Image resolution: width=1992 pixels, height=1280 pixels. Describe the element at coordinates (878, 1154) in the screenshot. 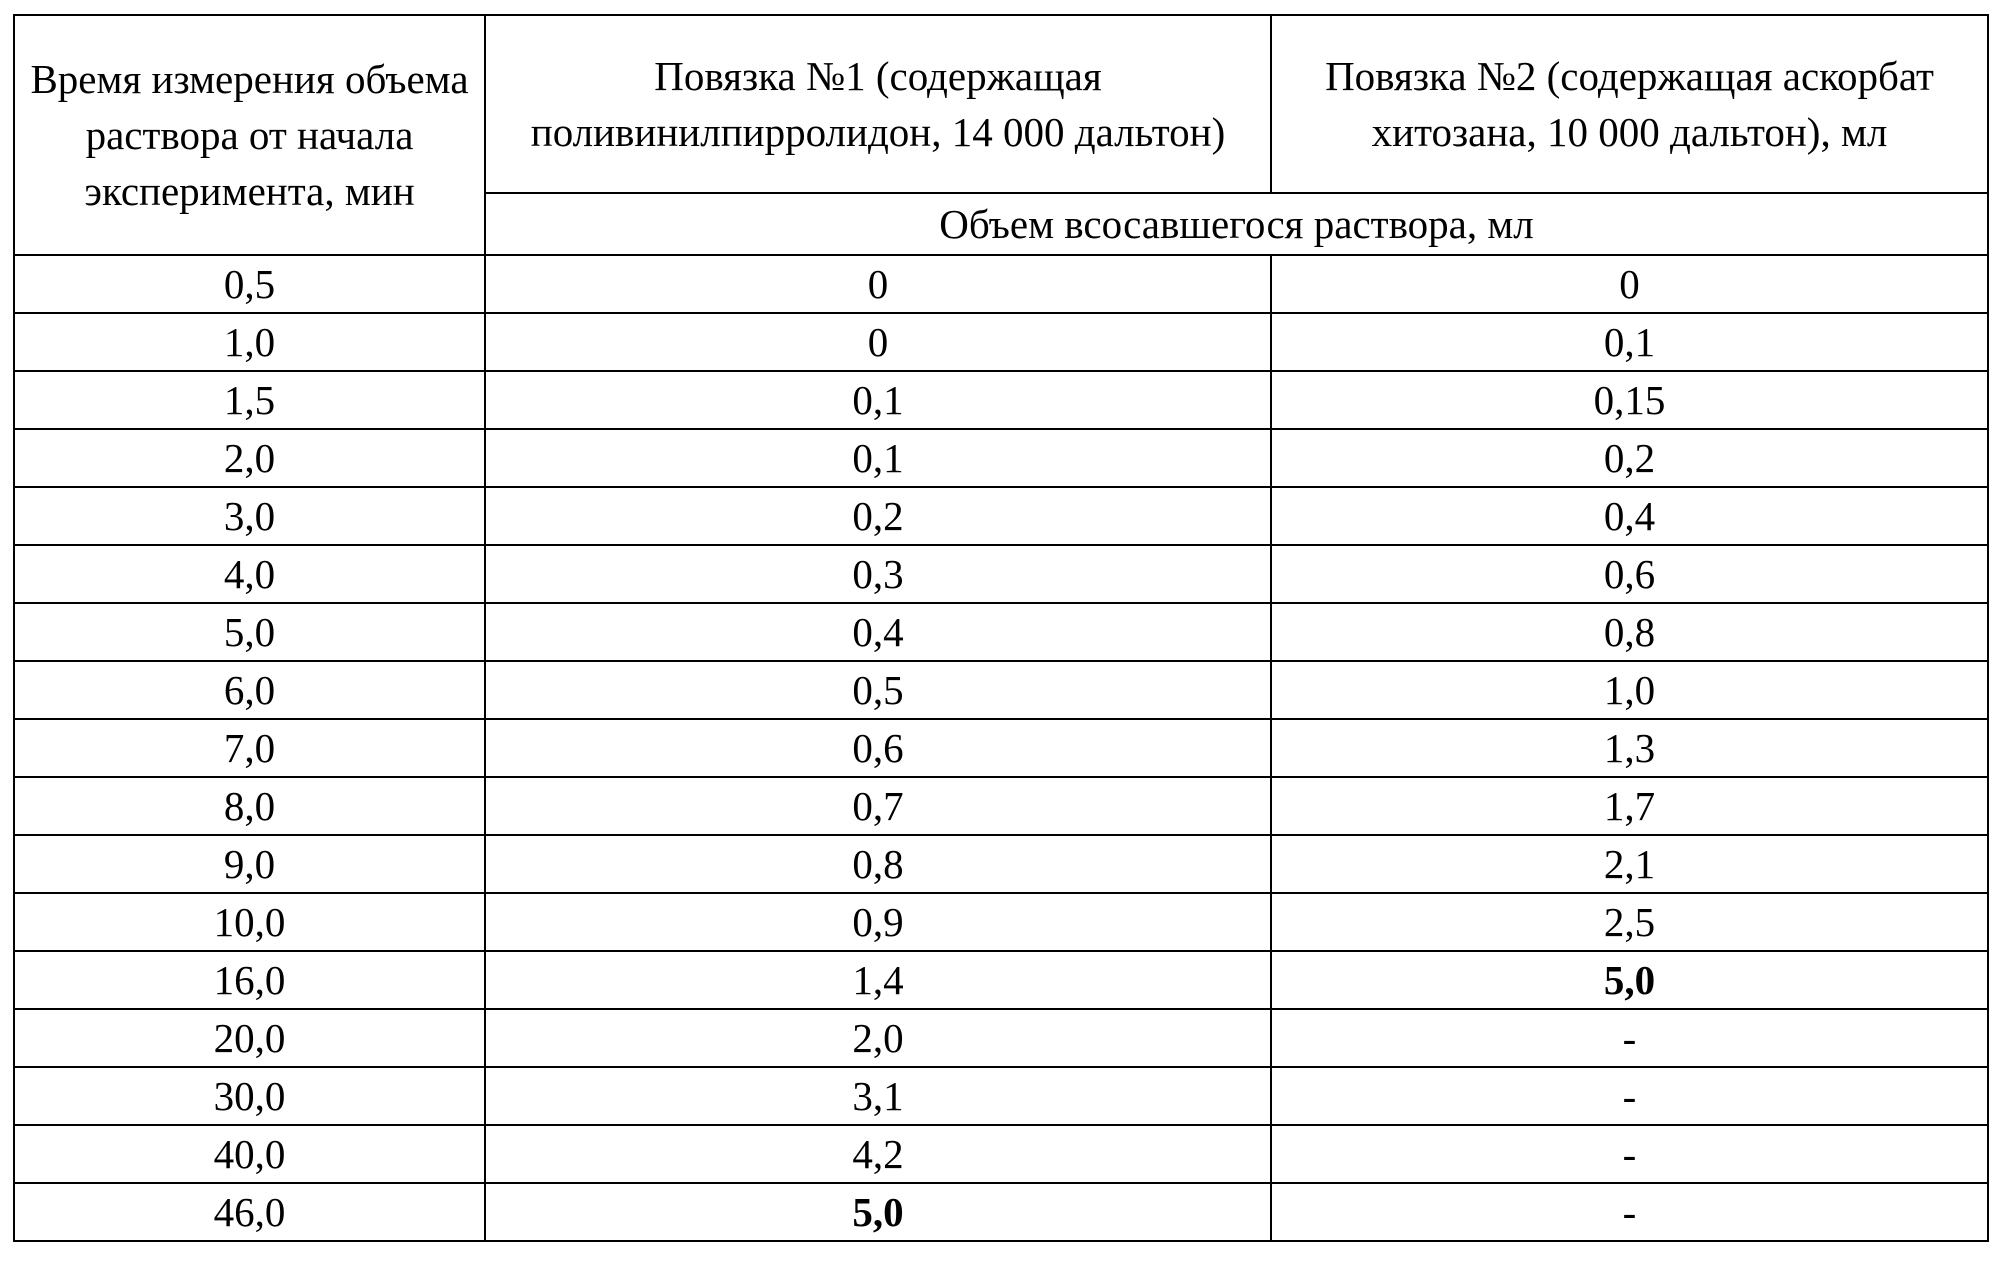

I see `cell-d1: 4,2` at that location.